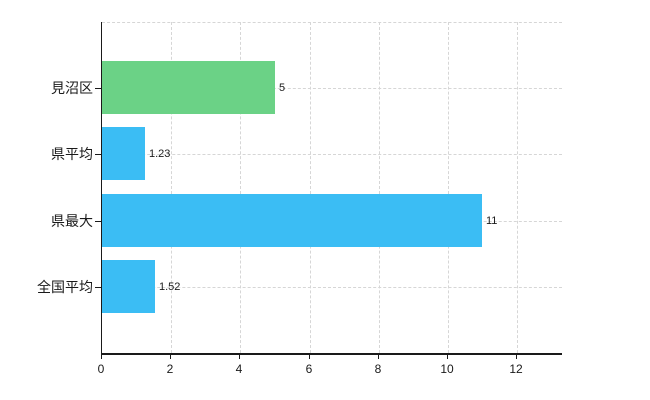 This screenshot has width=650, height=400. Describe the element at coordinates (101, 369) in the screenshot. I see `x-tick-label: 0` at that location.